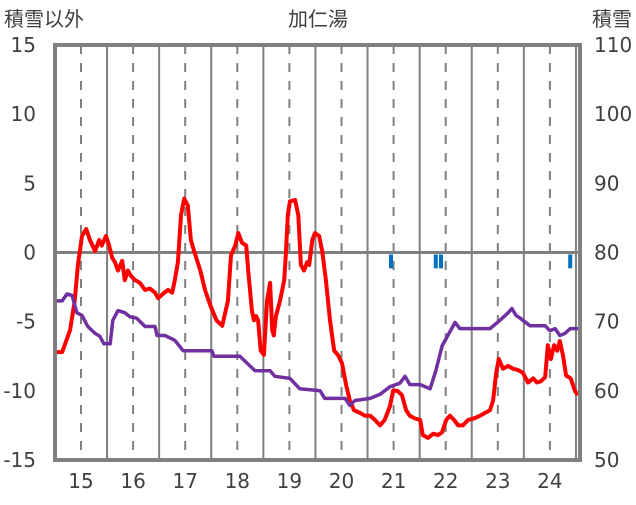 The image size is (636, 505). What do you see at coordinates (19, 460) in the screenshot?
I see `left-tick-label: -15` at bounding box center [19, 460].